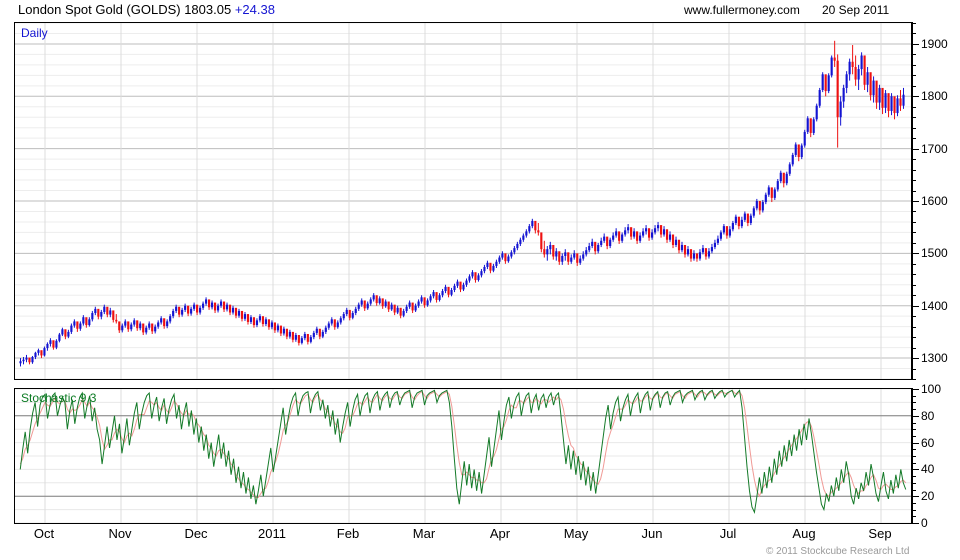  What do you see at coordinates (480, 536) in the screenshot?
I see `x-axis: Oct Nov Dec 2011 Feb Mar Apr May Jun Jul Aug Sep` at bounding box center [480, 536].